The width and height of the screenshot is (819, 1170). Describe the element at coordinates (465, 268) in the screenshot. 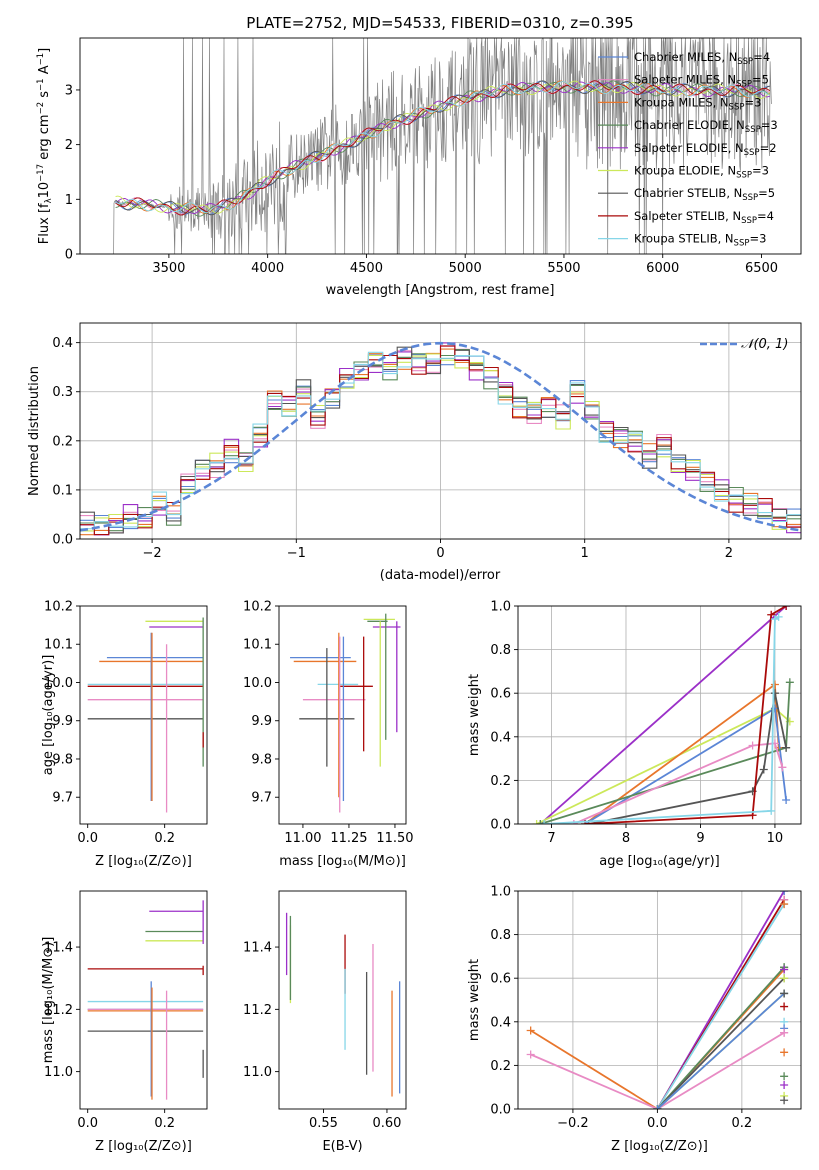

I see `spectrum-xtick-label: 5000` at that location.